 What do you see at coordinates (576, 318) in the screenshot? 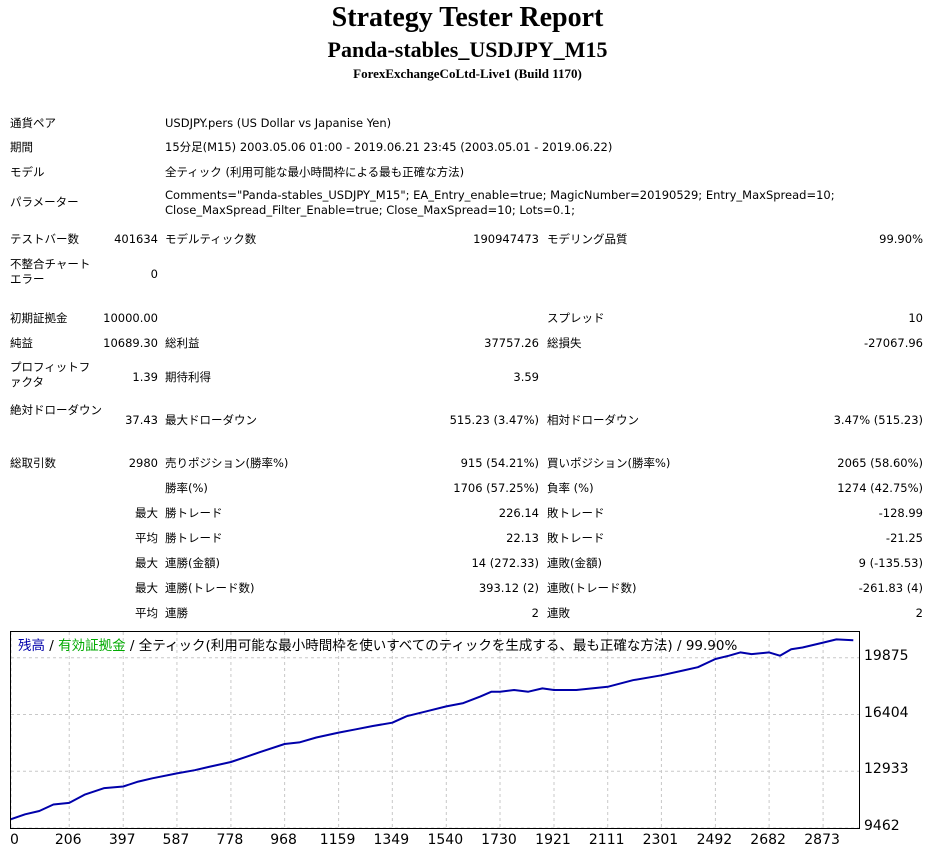
I see `spread-label: スプレッド` at bounding box center [576, 318].